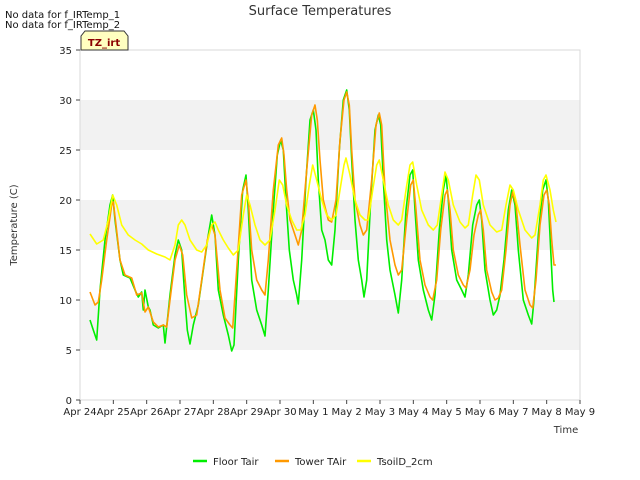  What do you see at coordinates (513, 412) in the screenshot?
I see `x-tick-label: May 7` at bounding box center [513, 412].